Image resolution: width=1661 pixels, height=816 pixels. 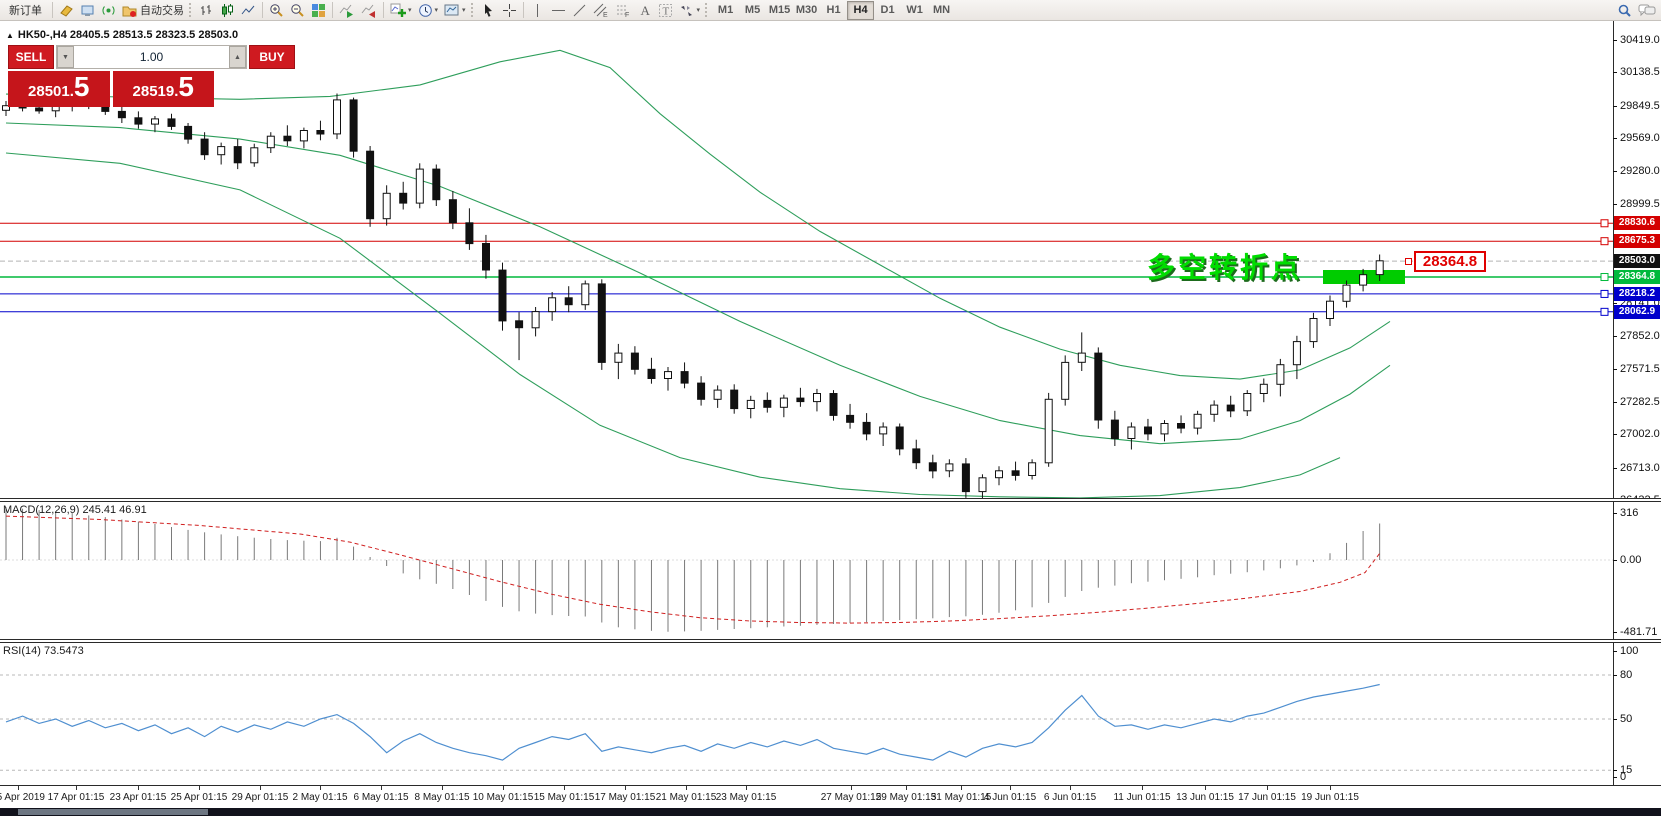 What do you see at coordinates (564, 797) in the screenshot?
I see `time-tick-label: 15 May 01:15` at bounding box center [564, 797].